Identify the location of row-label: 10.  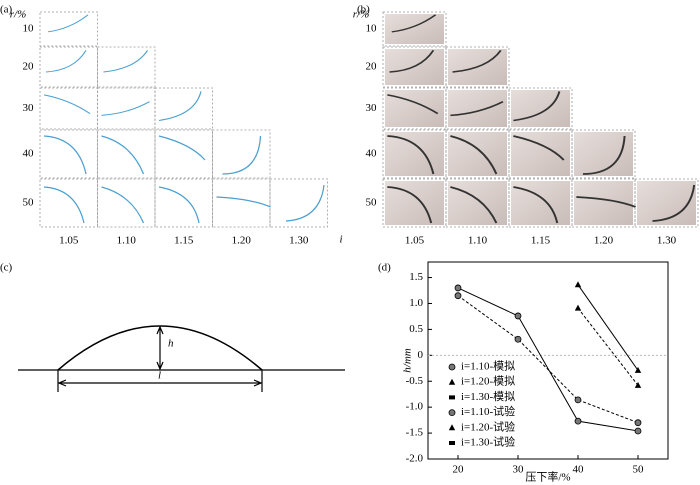
(29, 29).